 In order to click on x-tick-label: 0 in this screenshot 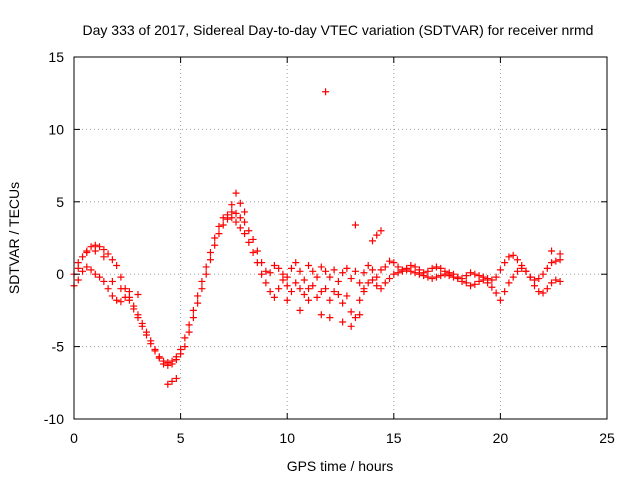, I will do `click(74, 438)`.